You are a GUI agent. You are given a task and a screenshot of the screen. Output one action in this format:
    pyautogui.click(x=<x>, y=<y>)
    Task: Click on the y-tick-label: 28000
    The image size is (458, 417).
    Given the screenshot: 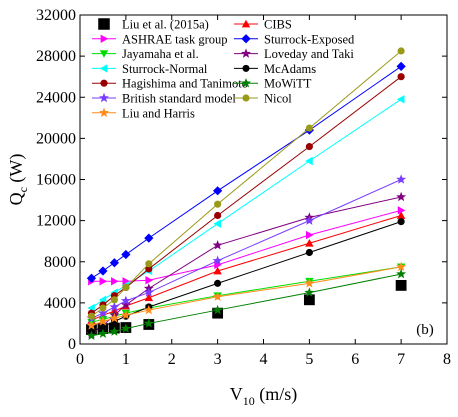 What is the action you would take?
    pyautogui.click(x=56, y=56)
    